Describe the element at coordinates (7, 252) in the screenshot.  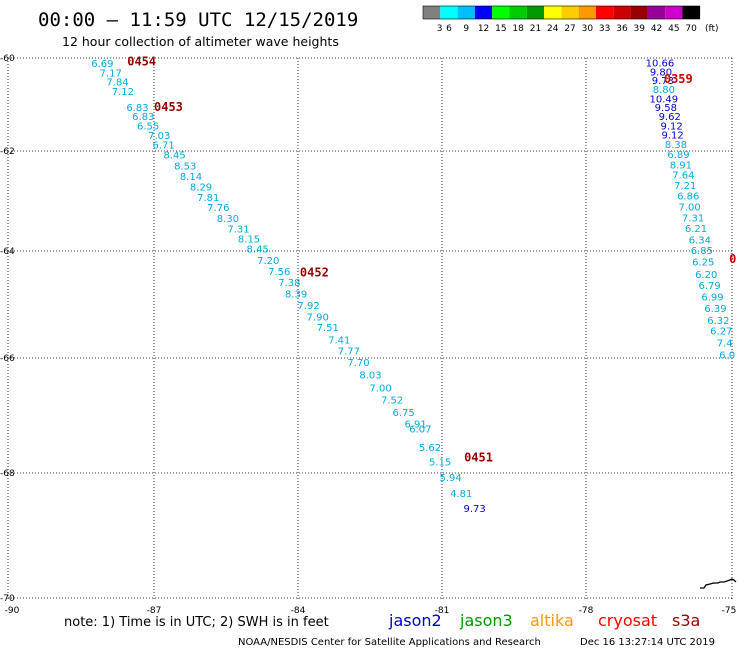
I see `lat-tick-label: -64` at that location.